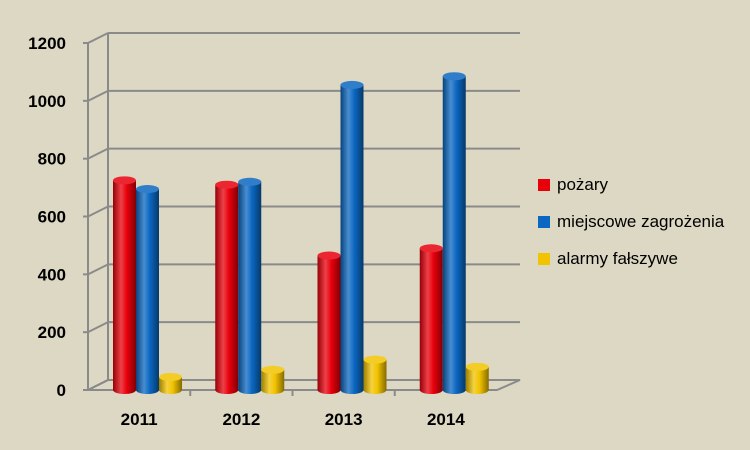 The width and height of the screenshot is (750, 450). What do you see at coordinates (544, 221) in the screenshot?
I see `legend-swatch-miejscowe-zagrozenia` at bounding box center [544, 221].